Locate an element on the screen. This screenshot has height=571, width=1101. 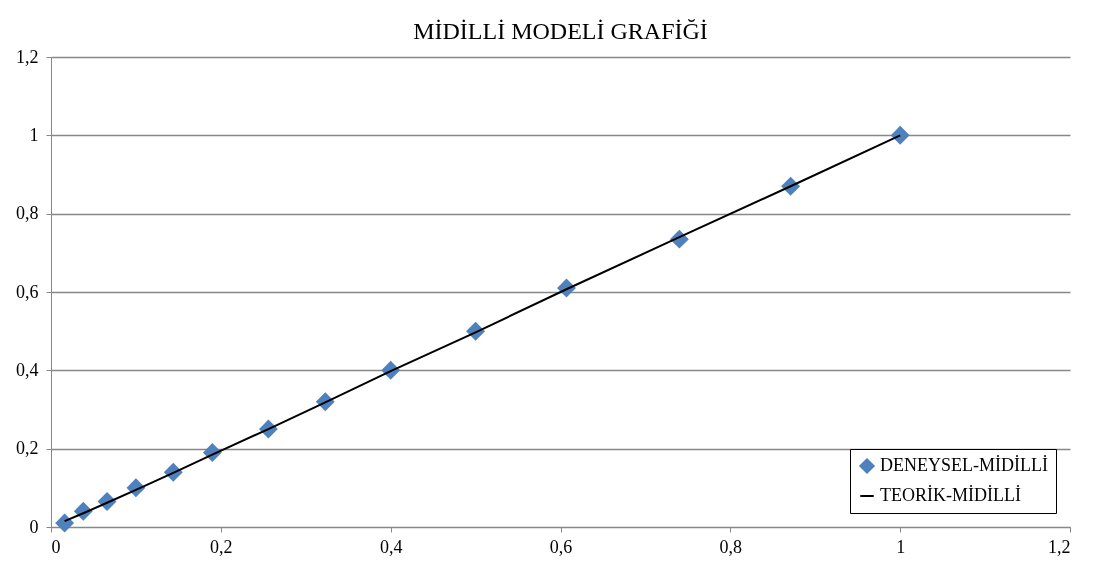
point is located at coordinates (64, 523).